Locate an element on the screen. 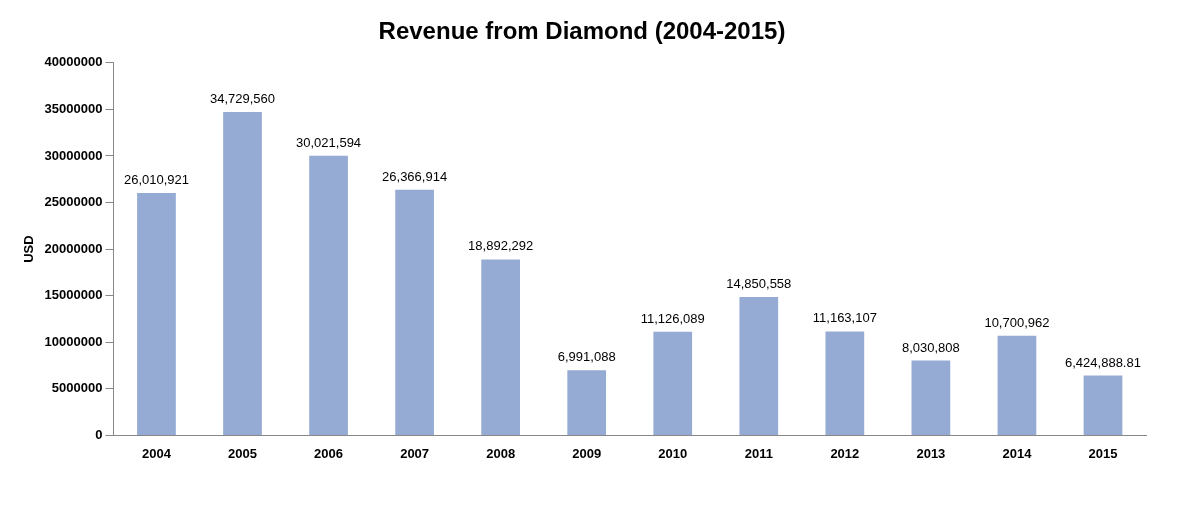 The image size is (1184, 513). x-tick-label: 2004 is located at coordinates (157, 453).